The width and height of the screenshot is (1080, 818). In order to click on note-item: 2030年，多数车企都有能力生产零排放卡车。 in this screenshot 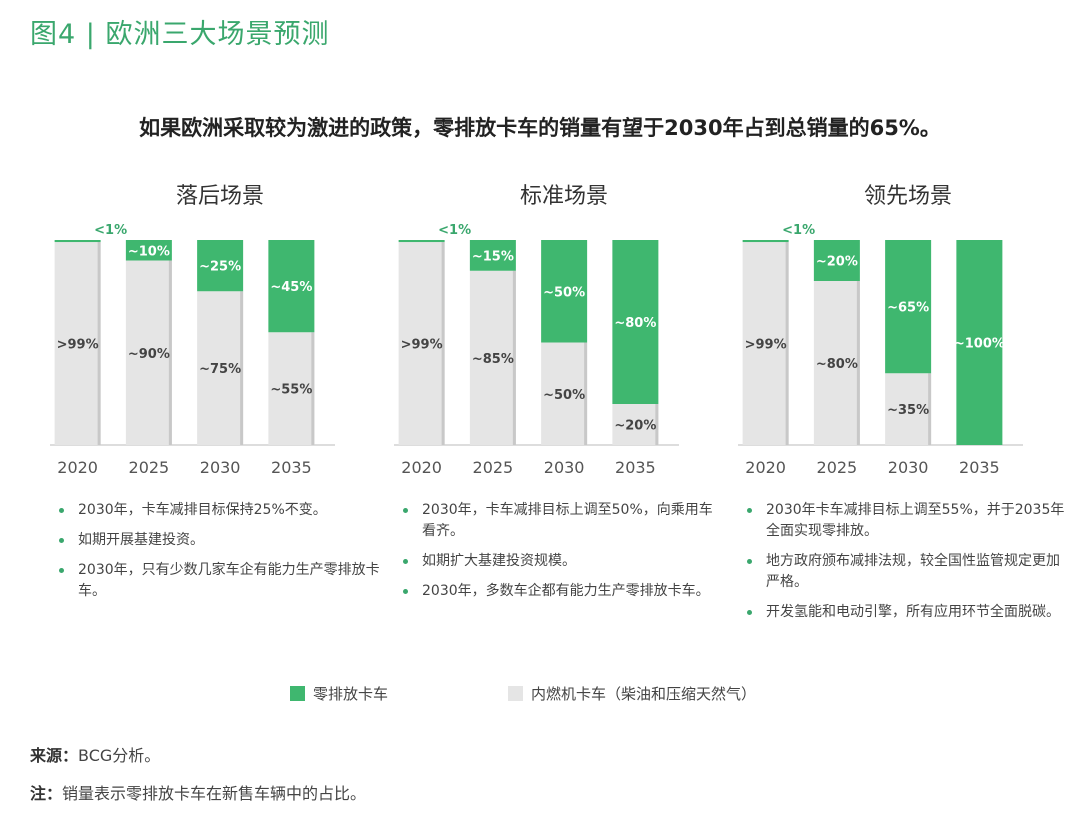, I will do `click(559, 591)`.